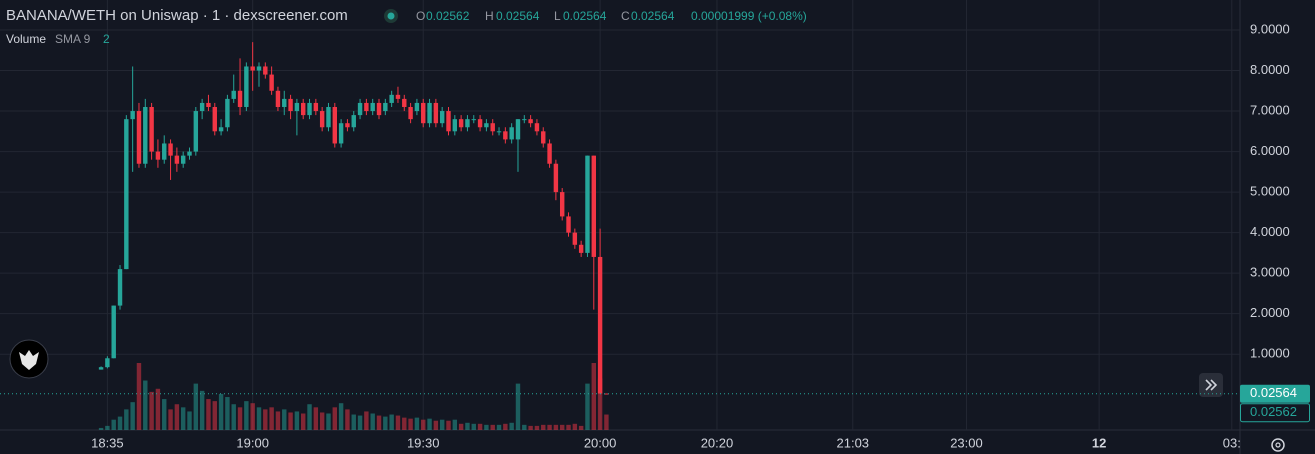 The height and width of the screenshot is (454, 1315). I want to click on logo, so click(29, 359).